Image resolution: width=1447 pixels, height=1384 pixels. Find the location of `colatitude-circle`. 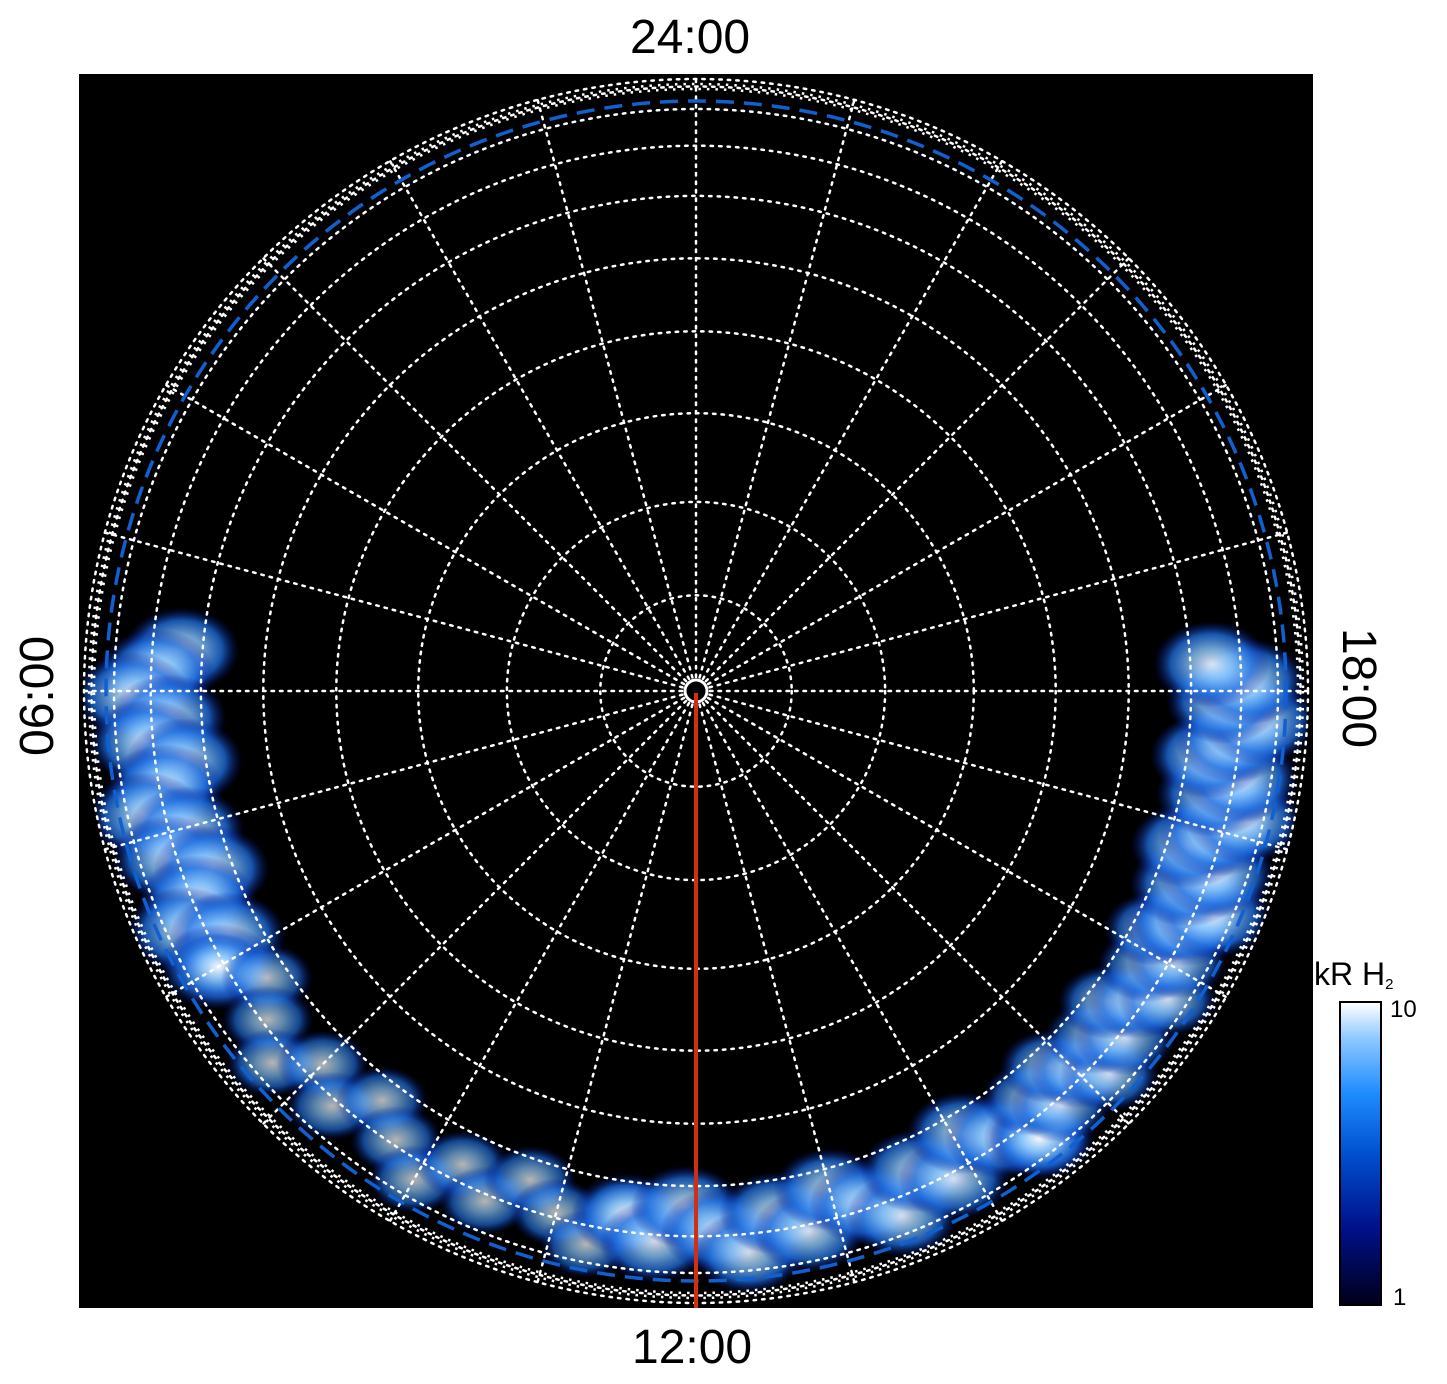

colatitude-circle is located at coordinates (696, 691).